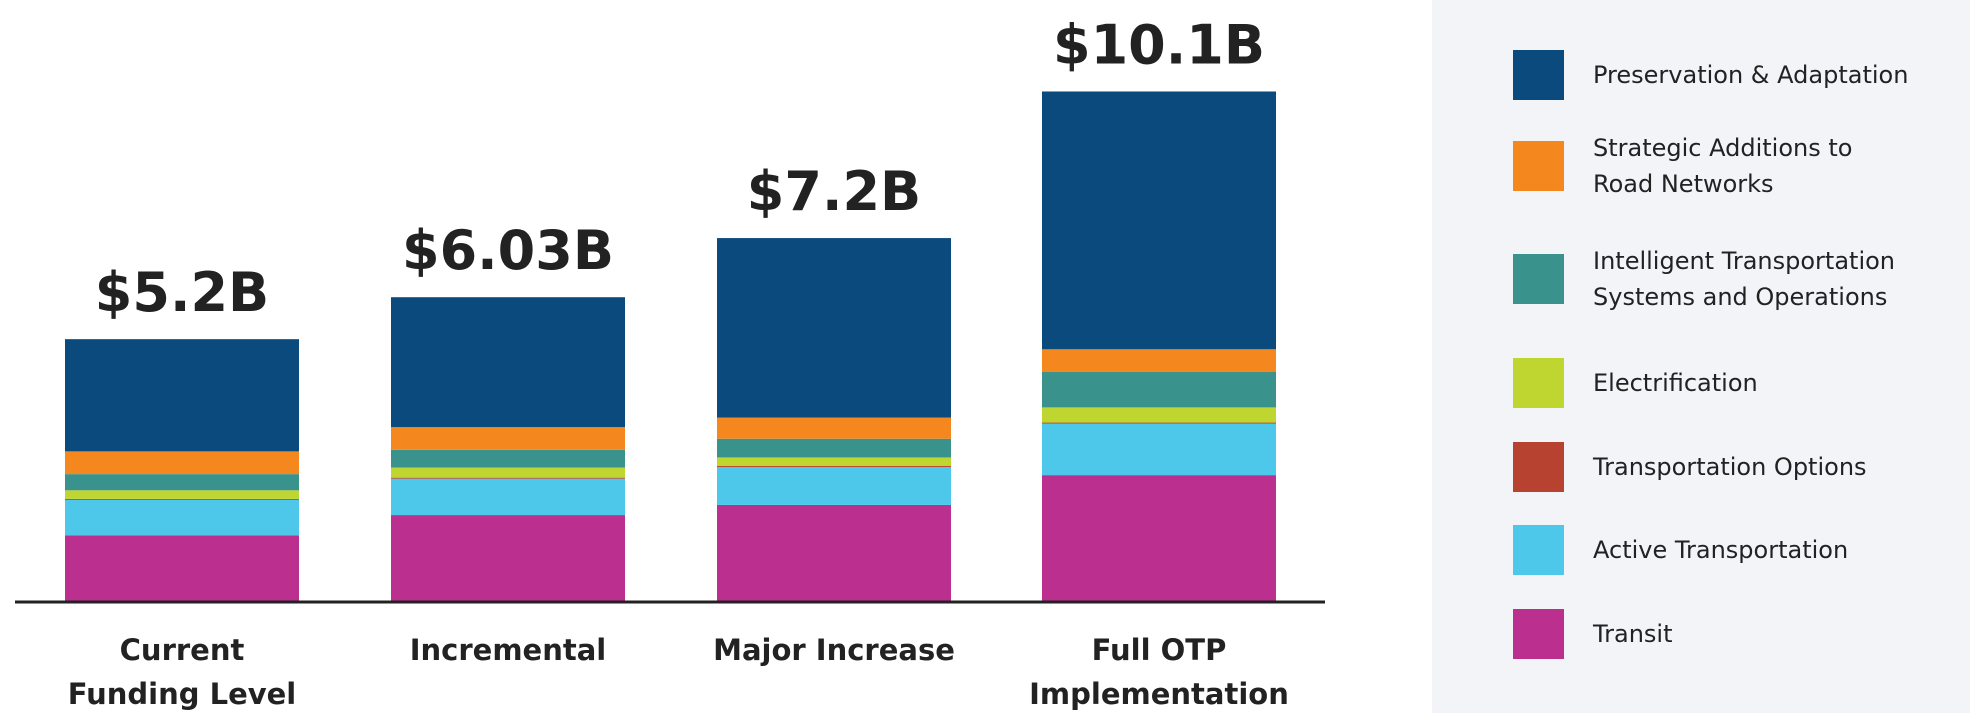  I want to click on x-tick-label: Incremental, so click(508, 650).